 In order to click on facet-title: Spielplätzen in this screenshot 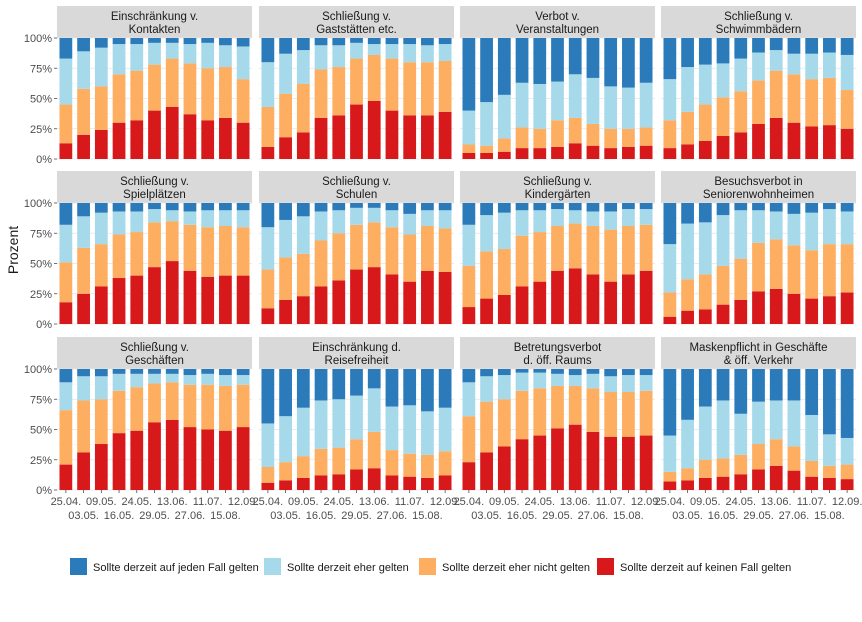, I will do `click(154, 195)`.